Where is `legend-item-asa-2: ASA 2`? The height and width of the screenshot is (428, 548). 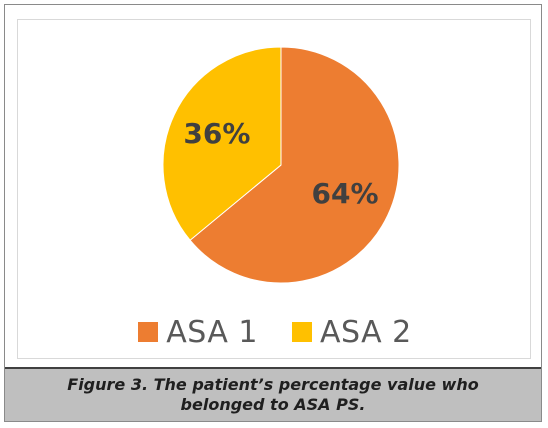
legend-item-asa-2: ASA 2 is located at coordinates (352, 332).